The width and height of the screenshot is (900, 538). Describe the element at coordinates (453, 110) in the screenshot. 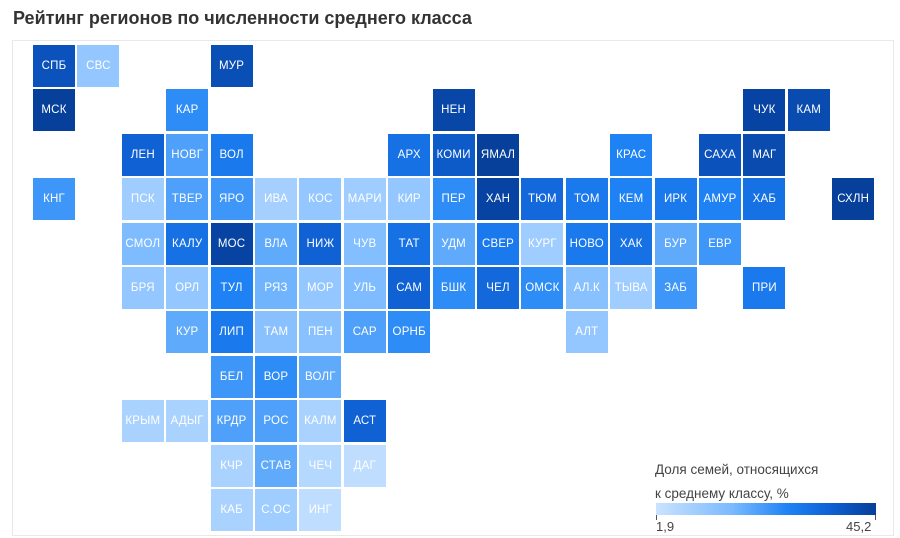

I see `region-tile: НЕН` at that location.